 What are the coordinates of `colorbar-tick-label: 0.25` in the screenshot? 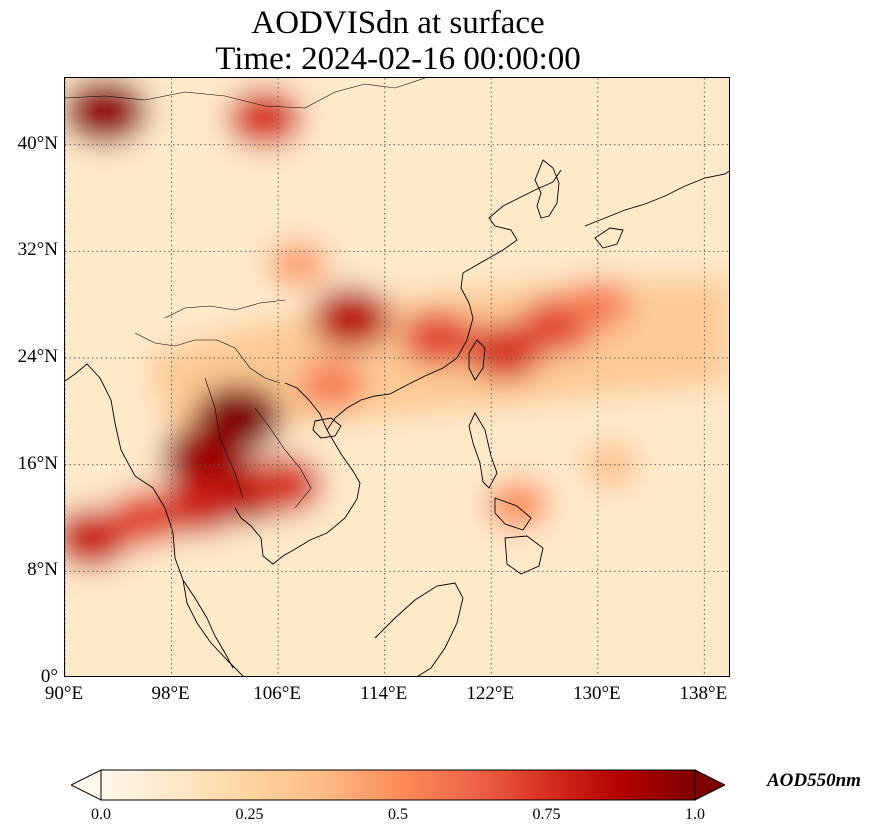 It's located at (249, 814).